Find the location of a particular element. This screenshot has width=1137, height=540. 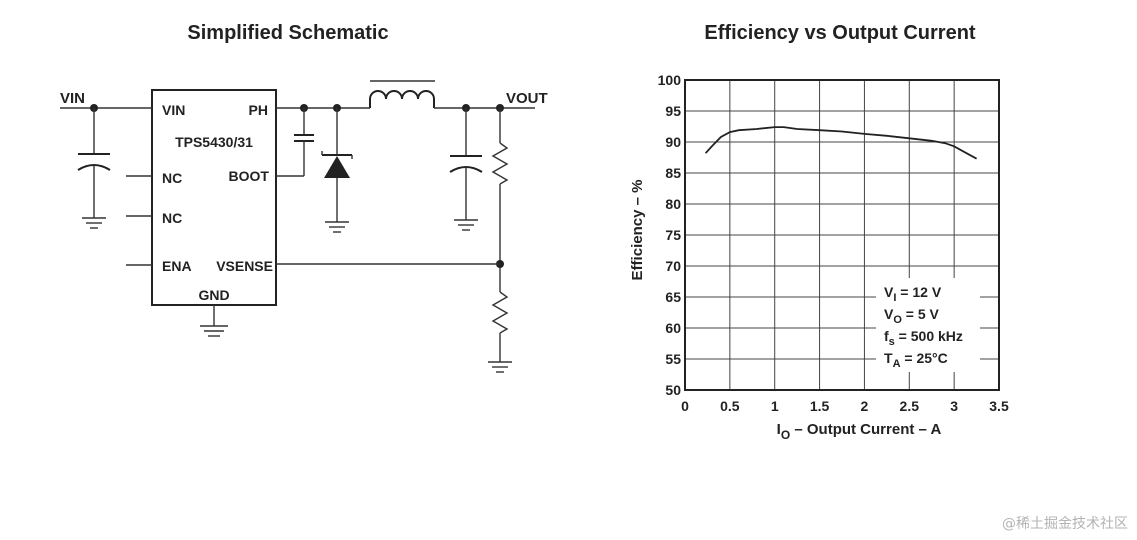

watermark: @稀土掘金技术社区 is located at coordinates (1065, 524).